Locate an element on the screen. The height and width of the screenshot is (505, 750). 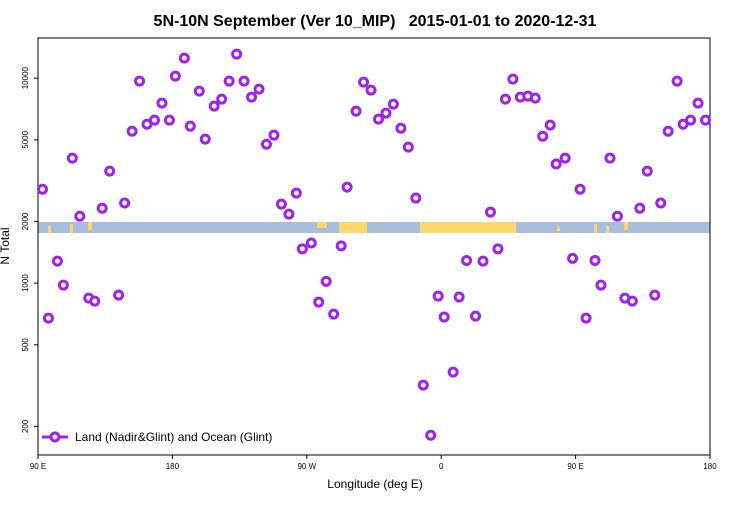
land-ocean-band is located at coordinates (374, 227).